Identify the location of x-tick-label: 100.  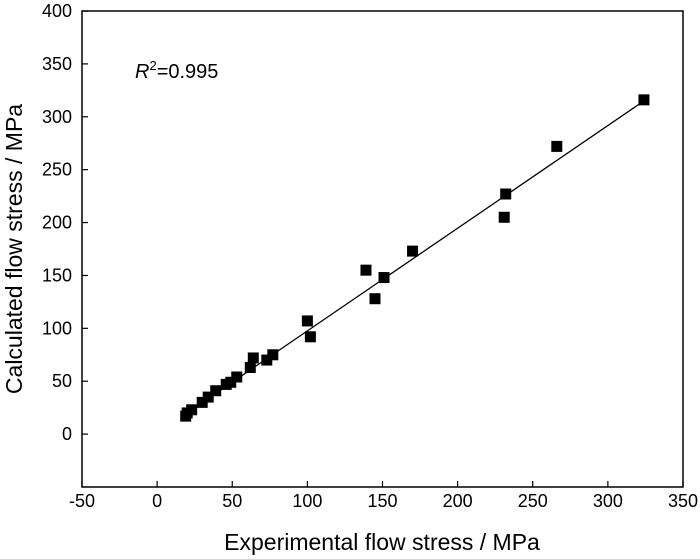
(307, 501).